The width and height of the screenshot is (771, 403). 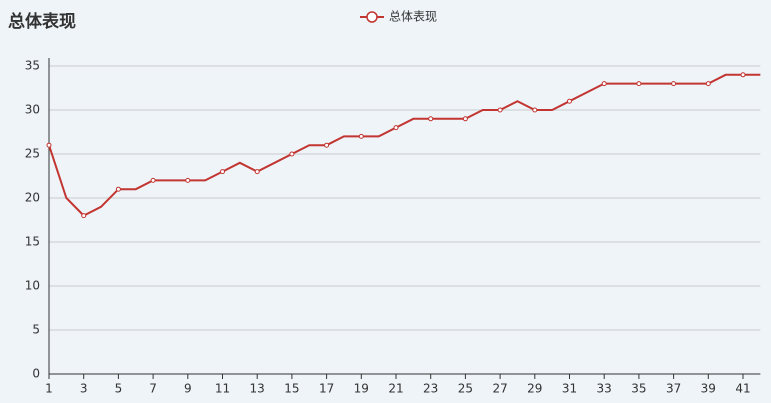 I want to click on x-tick-label: 29, so click(x=534, y=389).